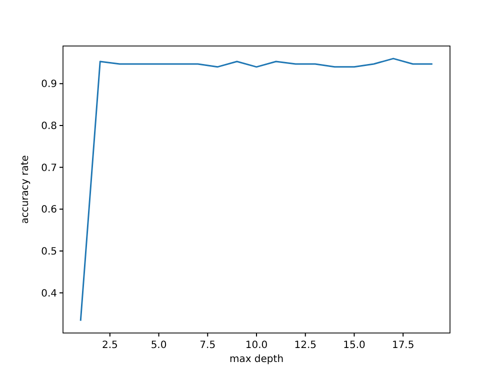  What do you see at coordinates (110, 345) in the screenshot?
I see `x-tick-label: 2.5` at bounding box center [110, 345].